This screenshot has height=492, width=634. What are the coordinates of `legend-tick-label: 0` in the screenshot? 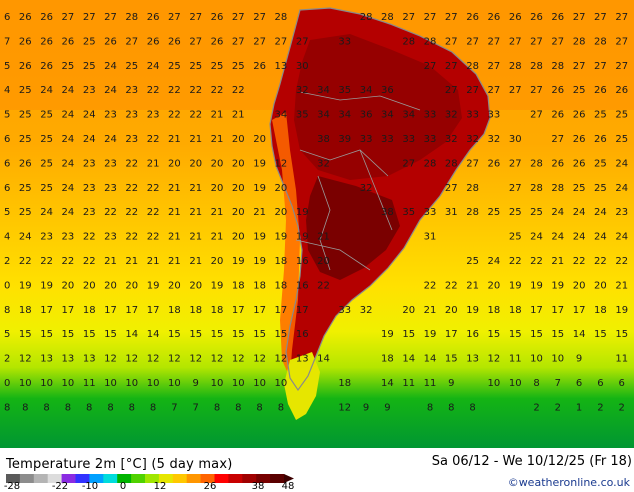 It's located at (123, 486).